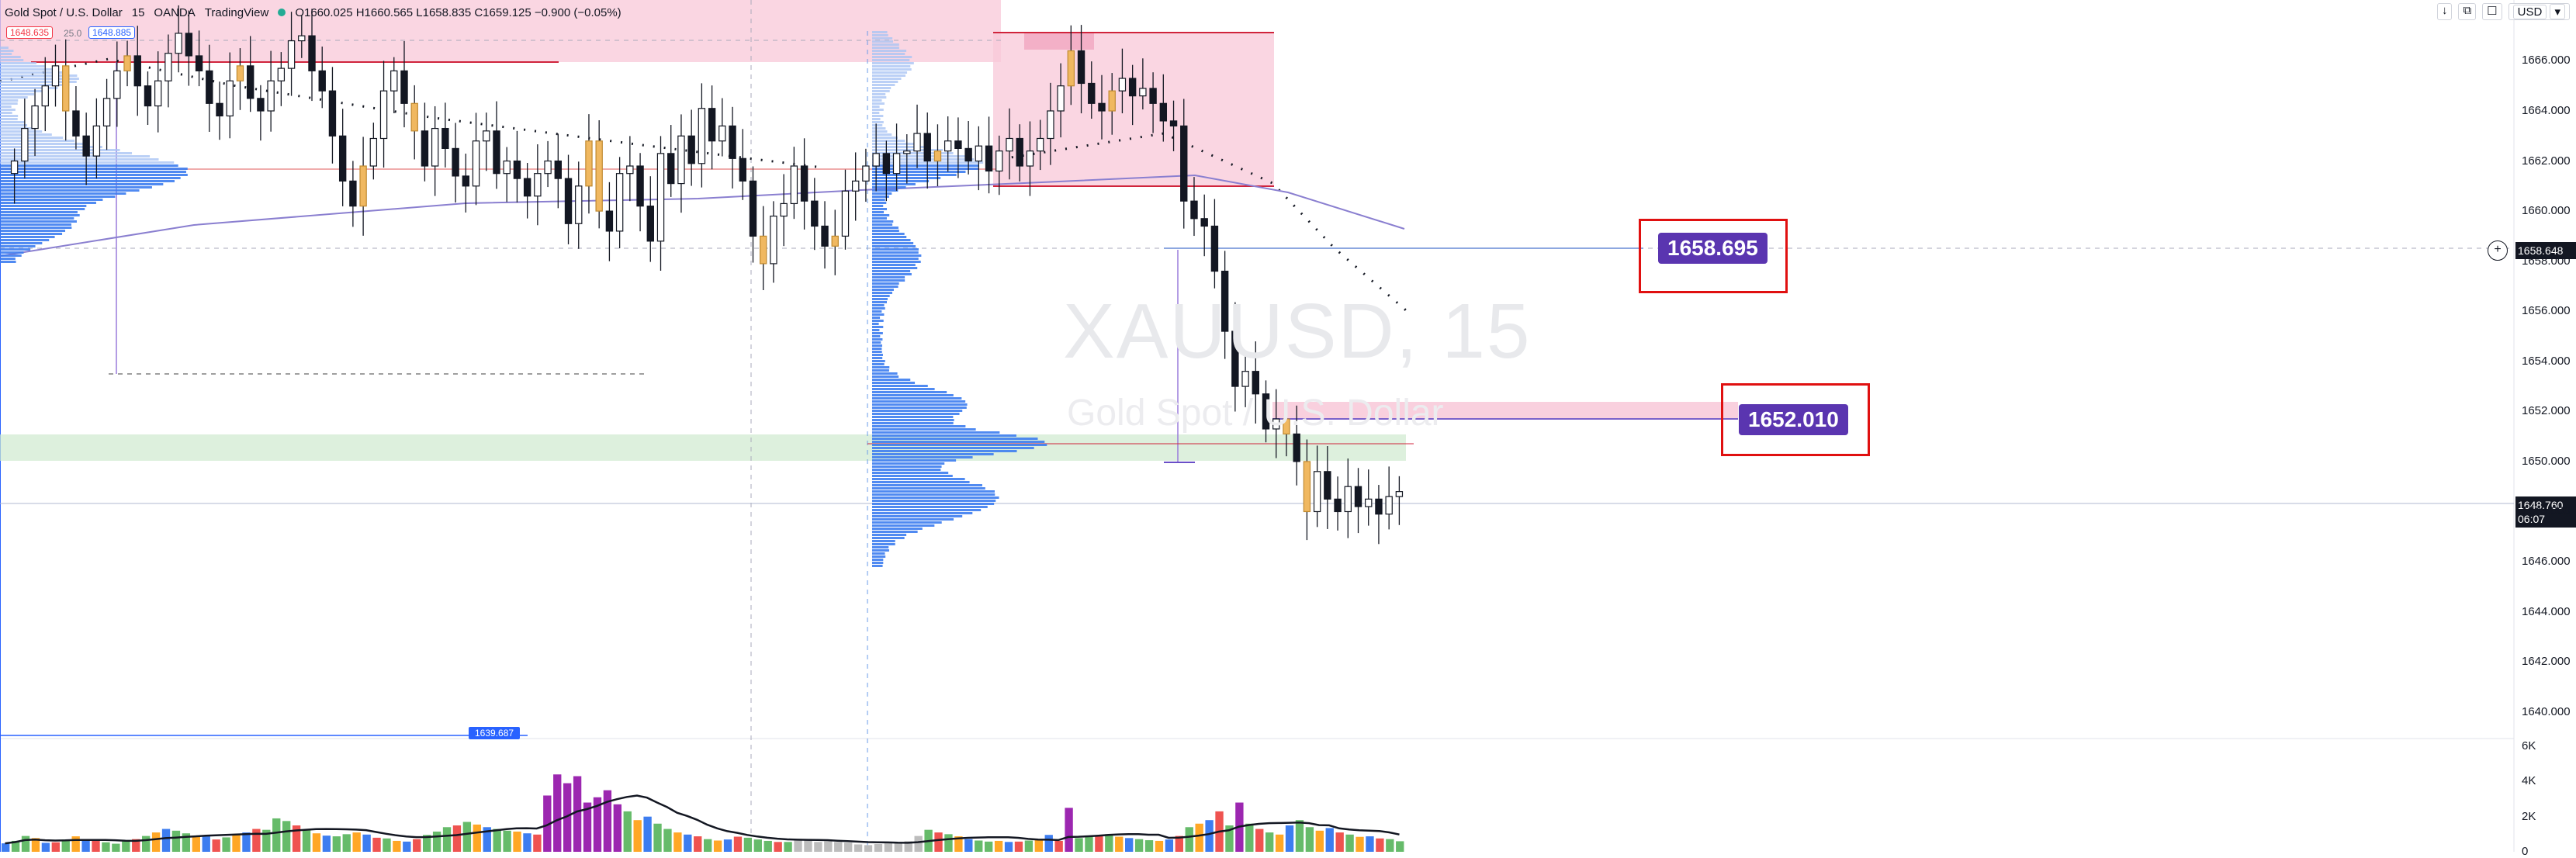 The height and width of the screenshot is (858, 2576). Describe the element at coordinates (2492, 11) in the screenshot. I see `maximize-icon: ☐` at that location.